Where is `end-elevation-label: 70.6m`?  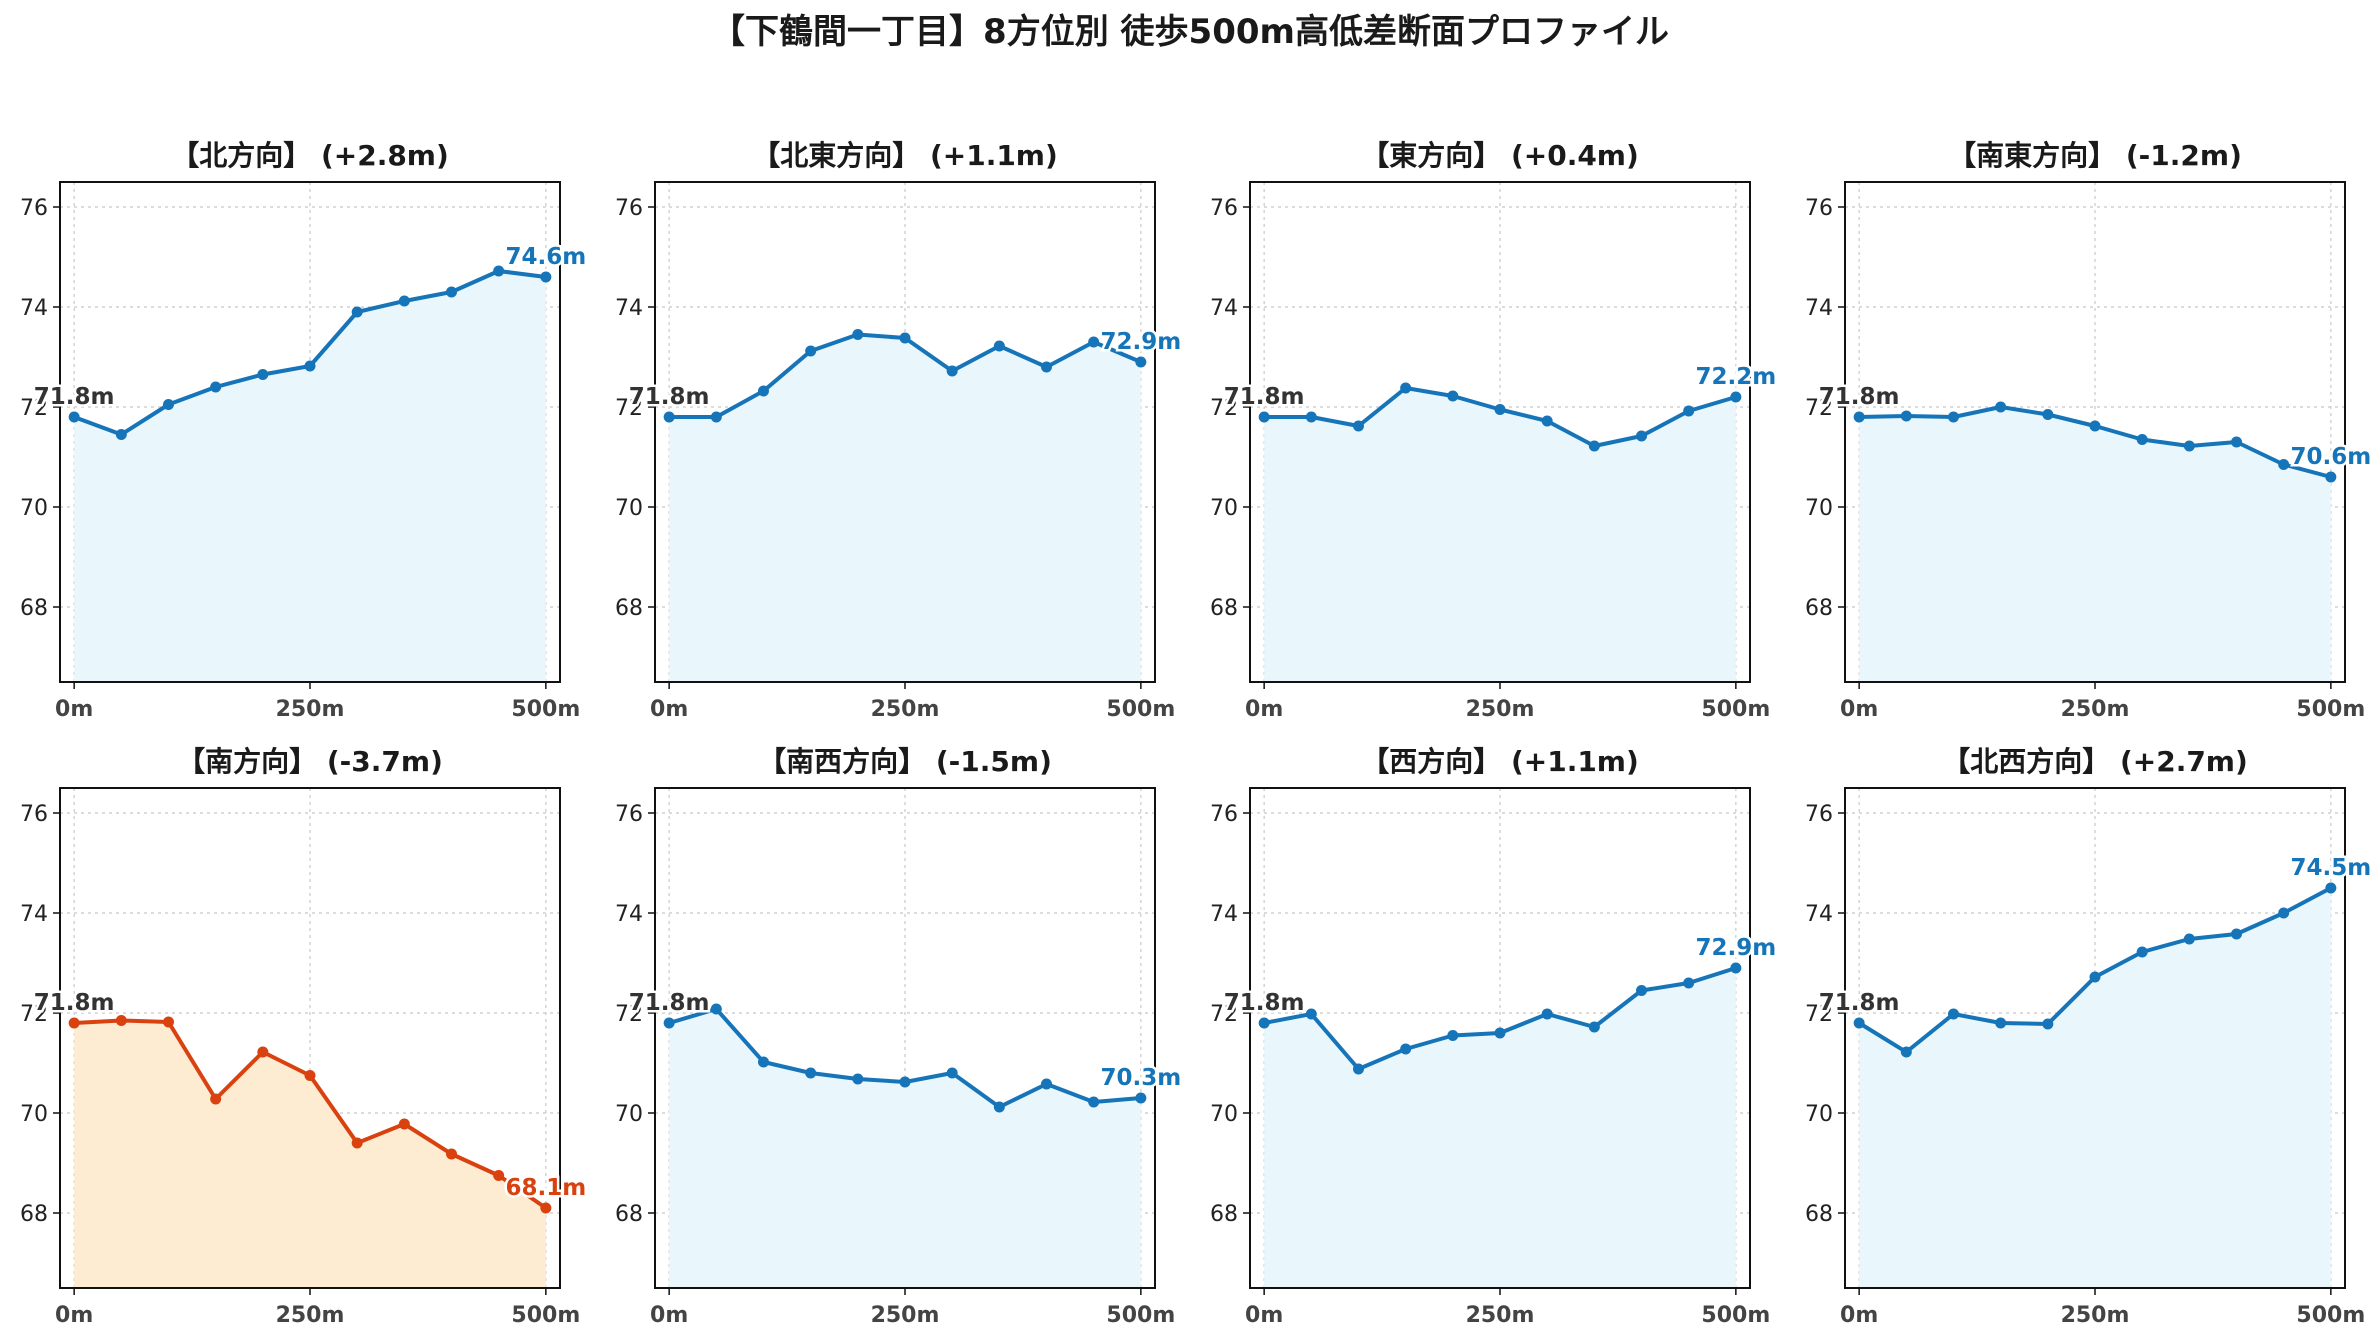 end-elevation-label: 70.6m is located at coordinates (2330, 457).